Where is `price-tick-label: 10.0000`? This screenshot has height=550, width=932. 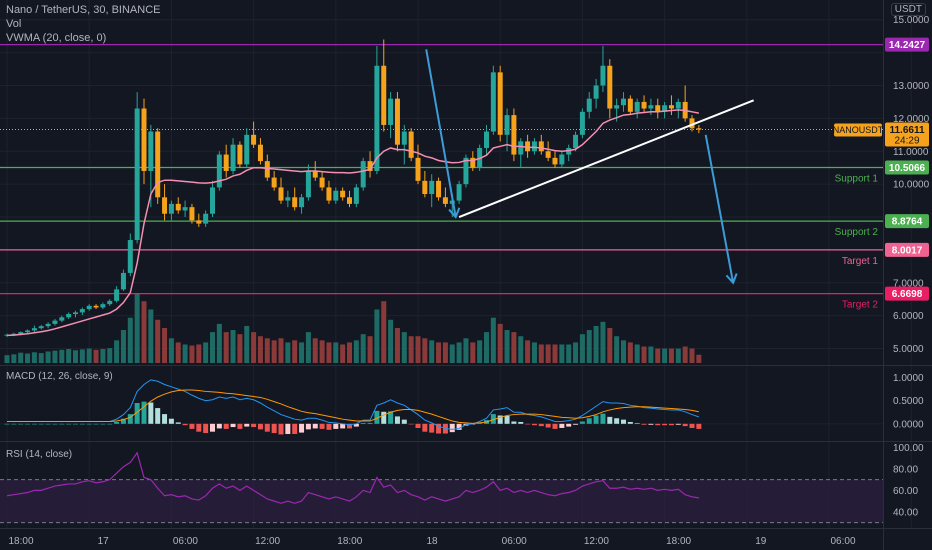 price-tick-label: 10.0000 is located at coordinates (911, 185).